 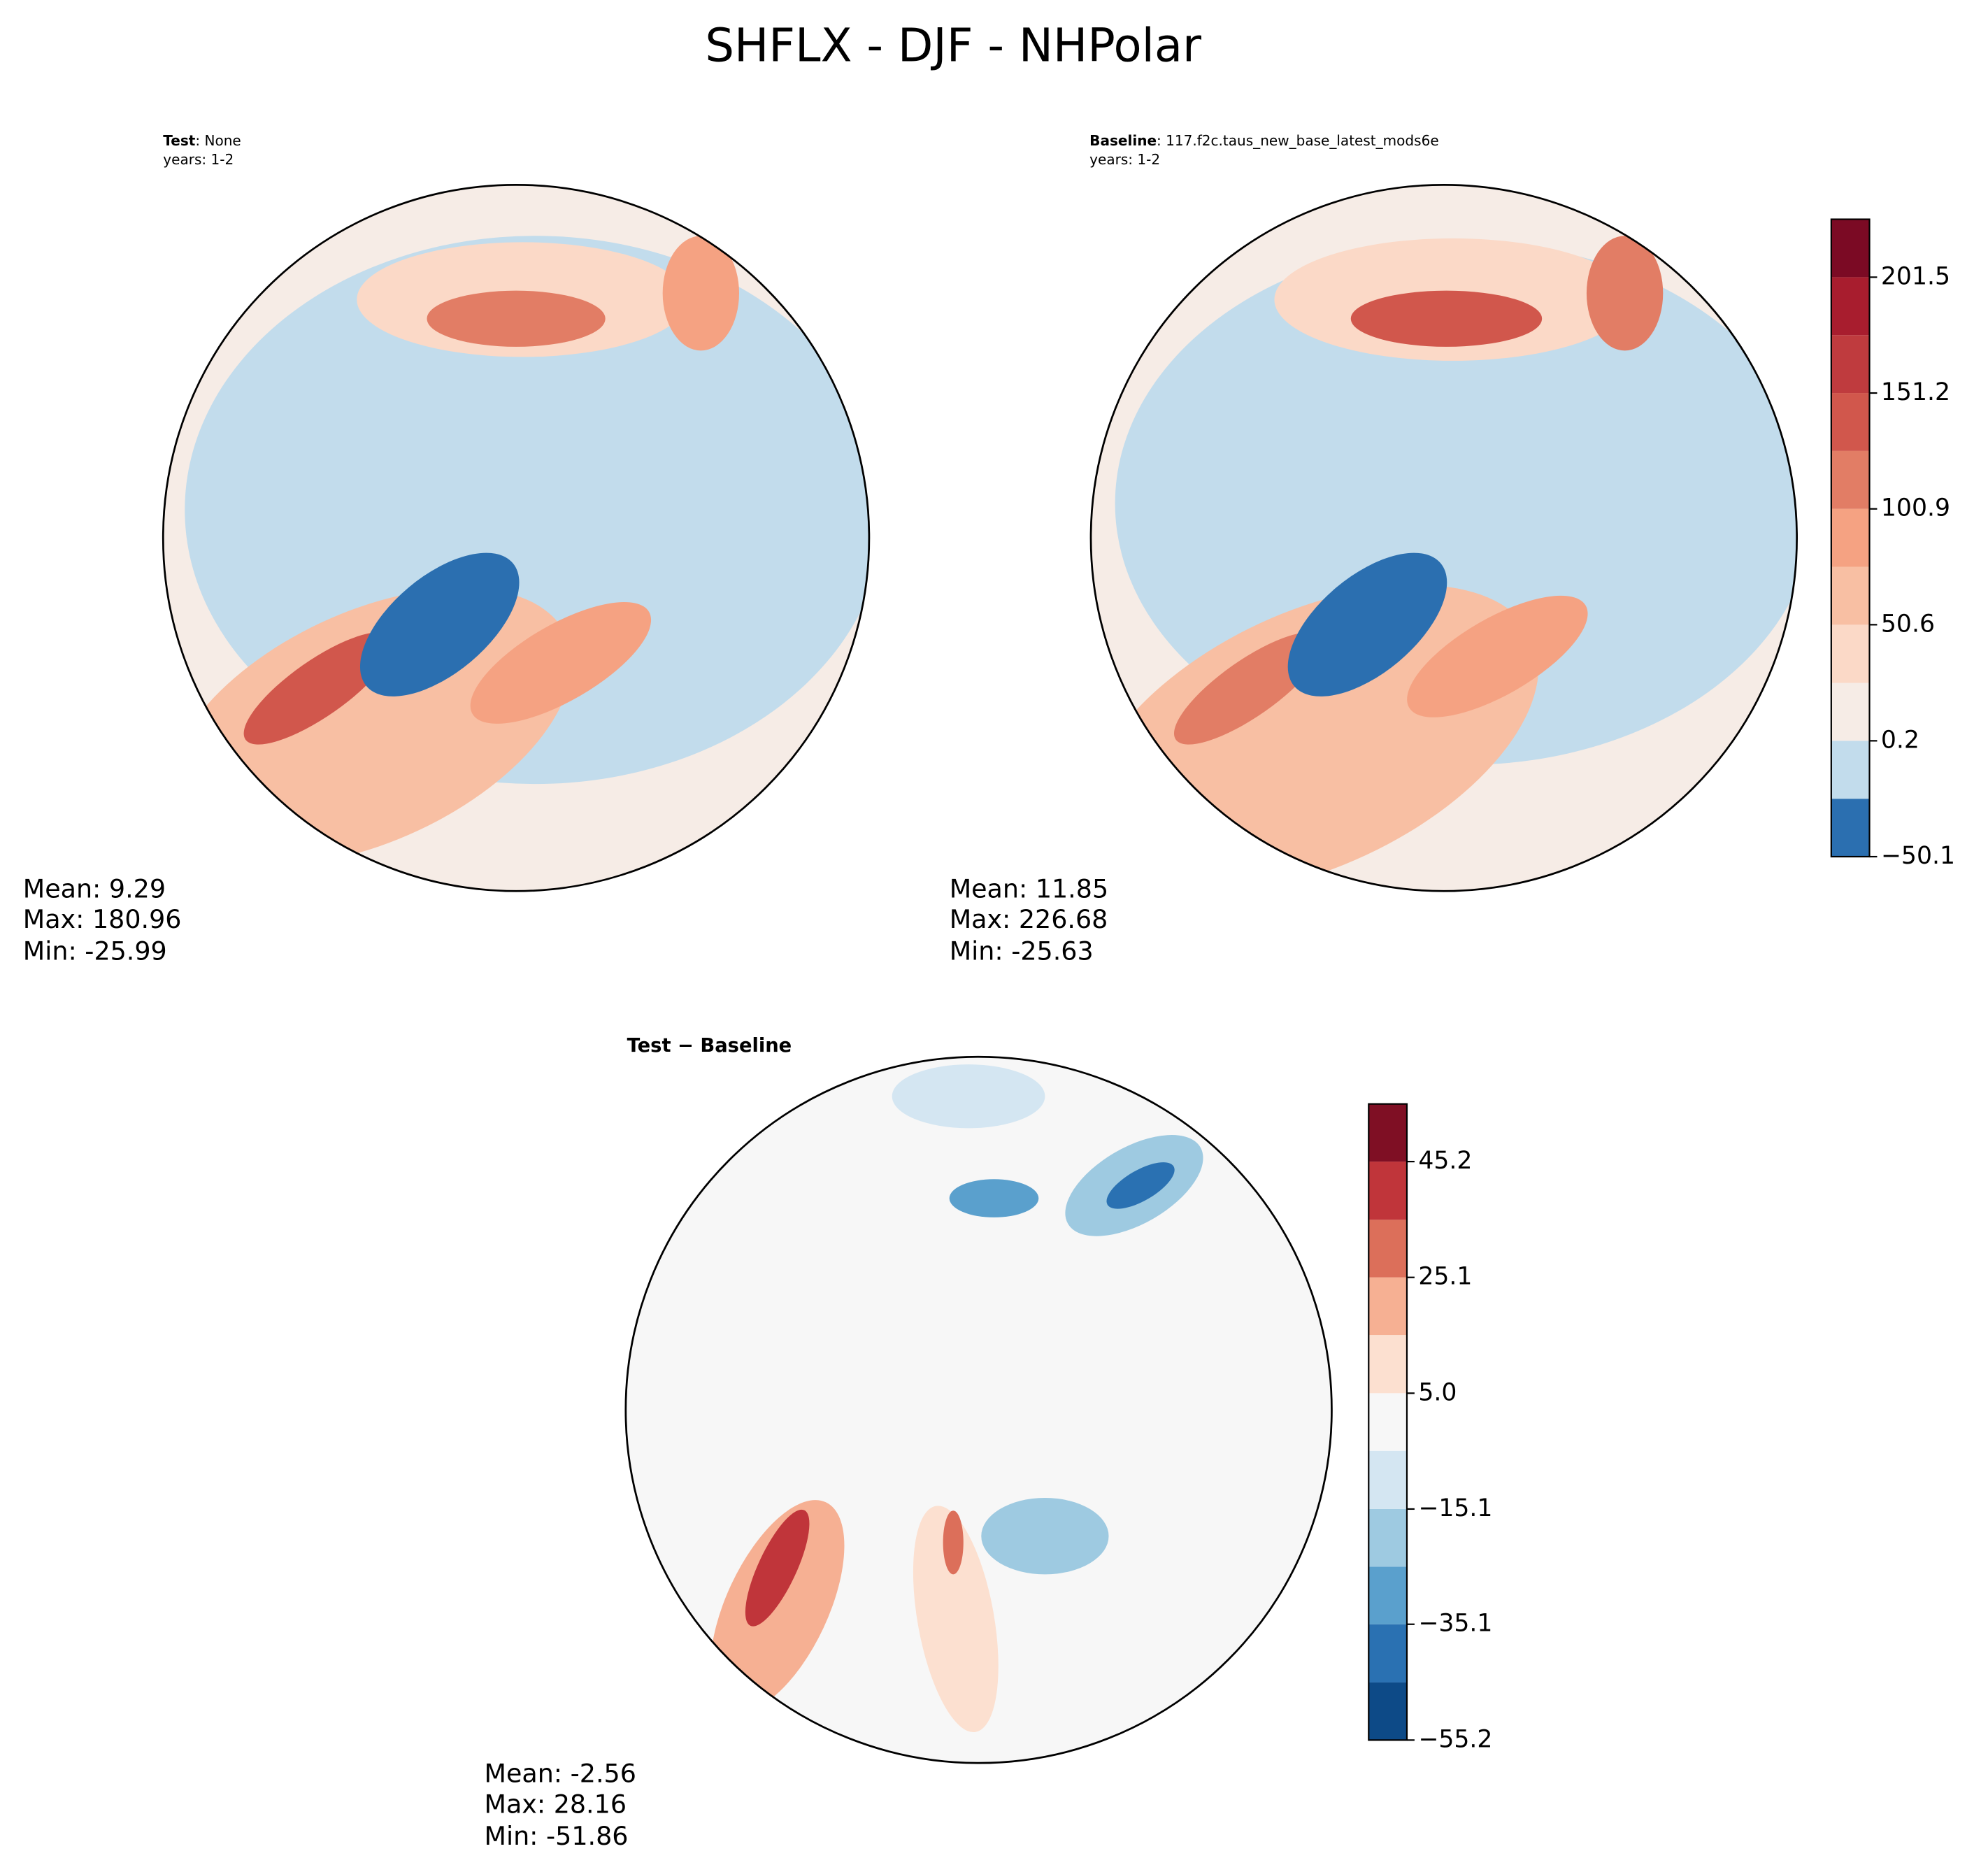 I want to click on label-bold: Test, so click(x=179, y=140).